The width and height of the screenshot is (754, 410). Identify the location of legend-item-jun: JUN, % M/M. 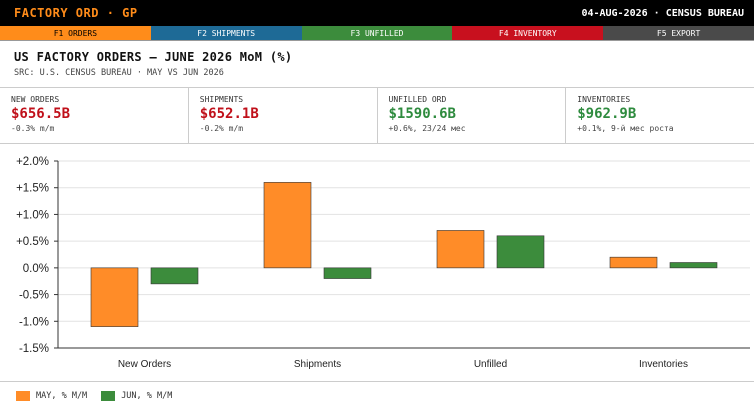
(137, 395).